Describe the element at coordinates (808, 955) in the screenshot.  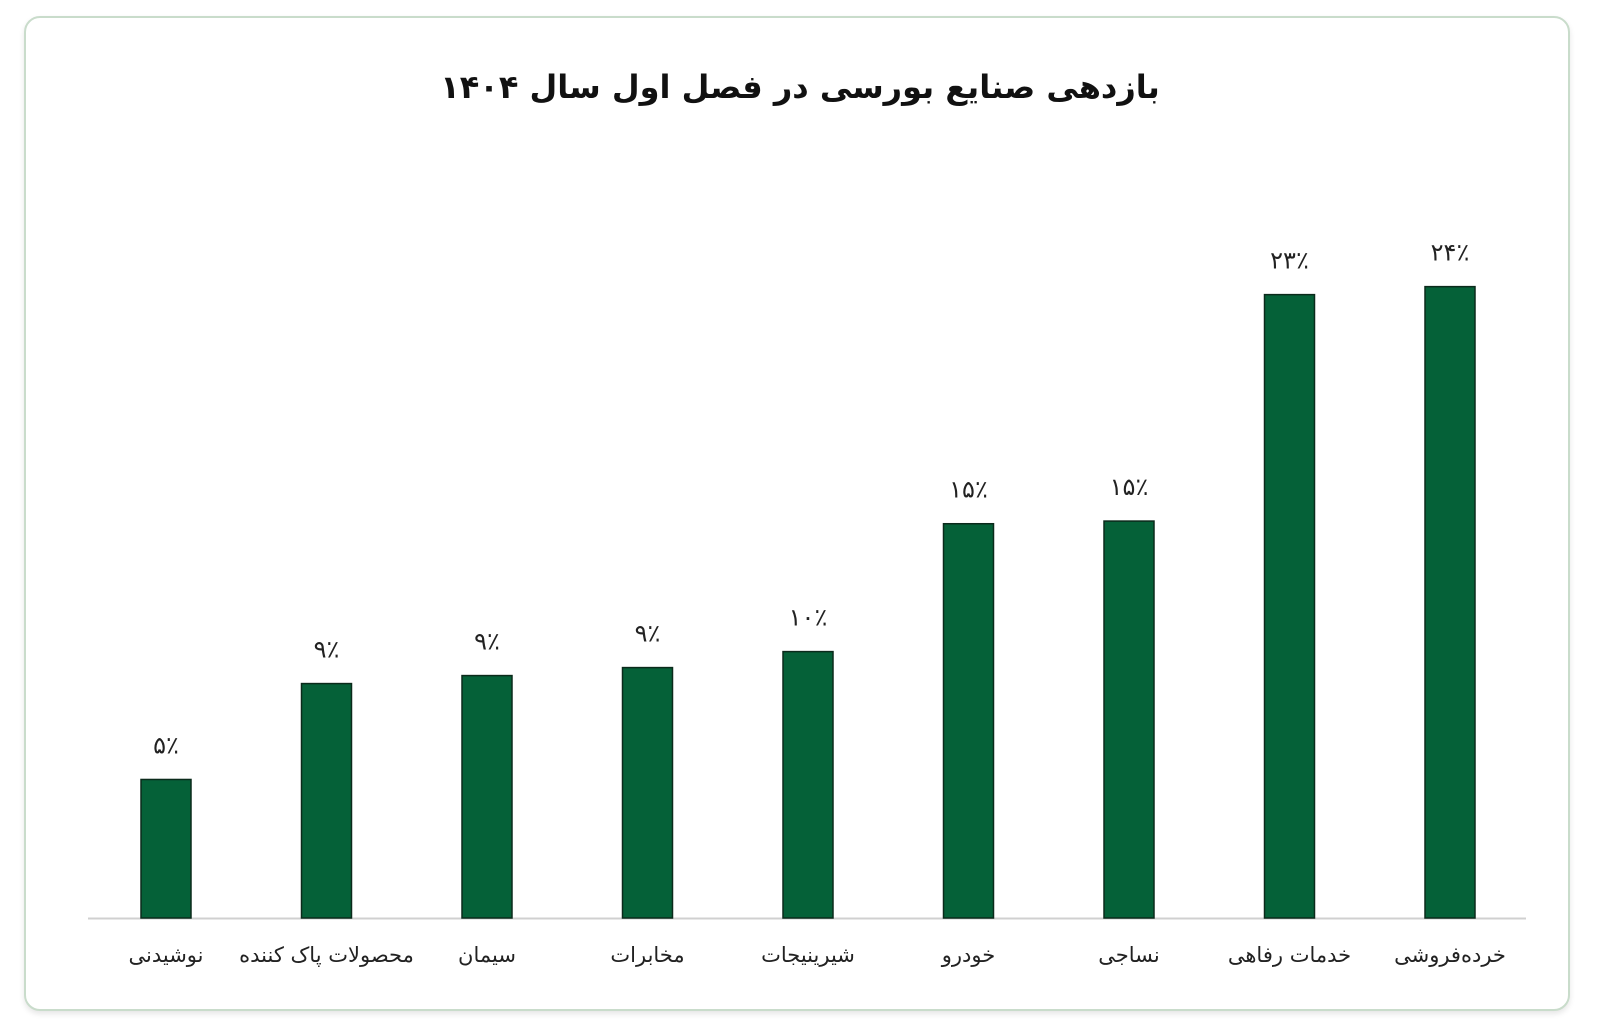
I see `category-label: شیرینیجات` at that location.